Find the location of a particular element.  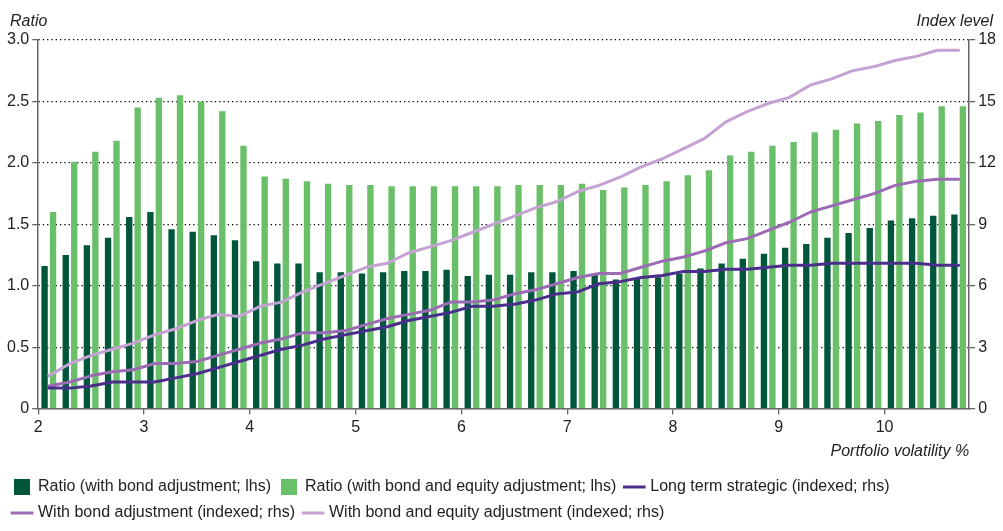

y2-tick-label: 9 is located at coordinates (983, 223).